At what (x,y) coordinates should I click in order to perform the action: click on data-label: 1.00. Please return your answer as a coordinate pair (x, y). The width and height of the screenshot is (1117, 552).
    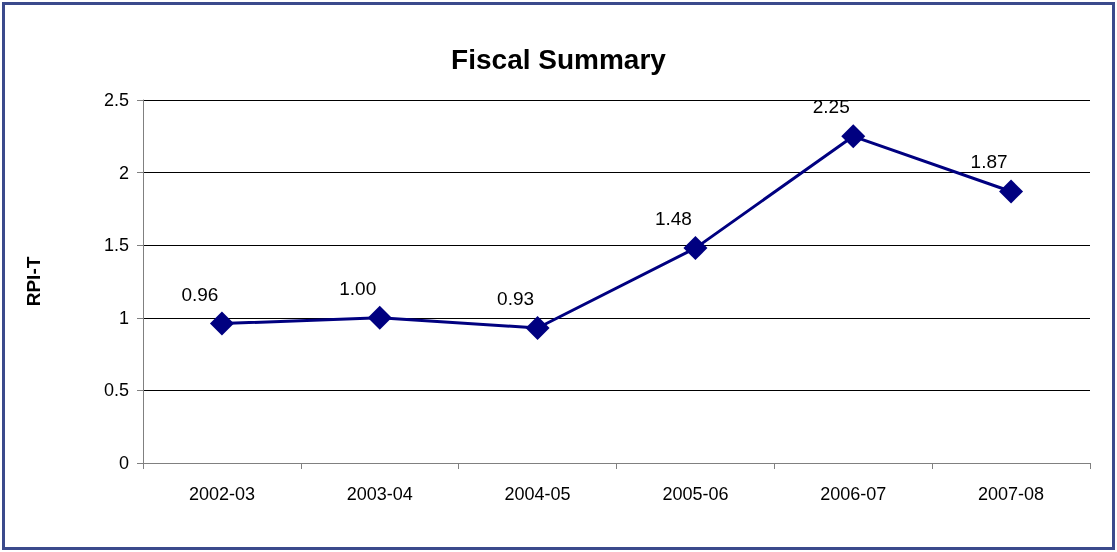
    Looking at the image, I should click on (358, 288).